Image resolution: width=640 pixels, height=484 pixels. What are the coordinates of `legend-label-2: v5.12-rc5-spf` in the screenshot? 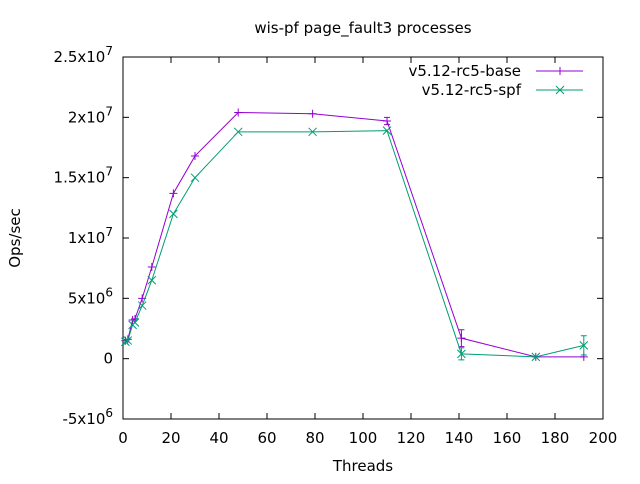 It's located at (472, 90).